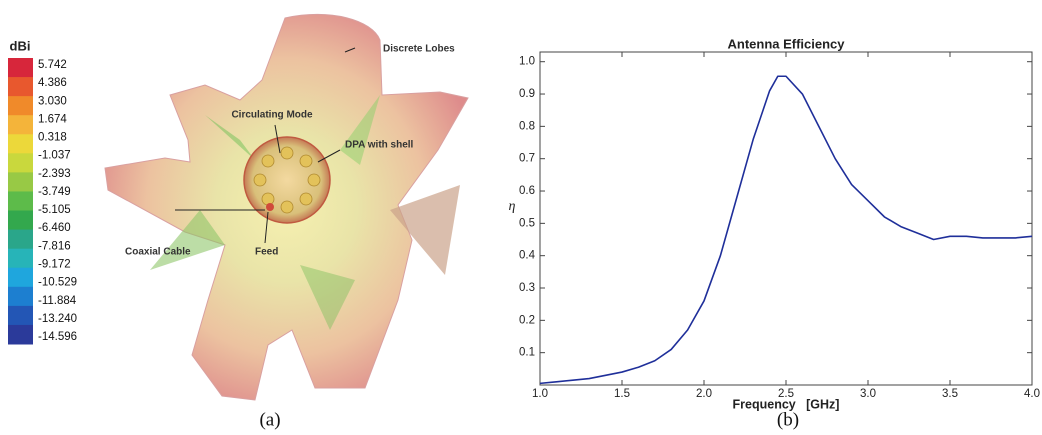 The image size is (1042, 435). I want to click on annotation: Discrete Lobes, so click(419, 49).